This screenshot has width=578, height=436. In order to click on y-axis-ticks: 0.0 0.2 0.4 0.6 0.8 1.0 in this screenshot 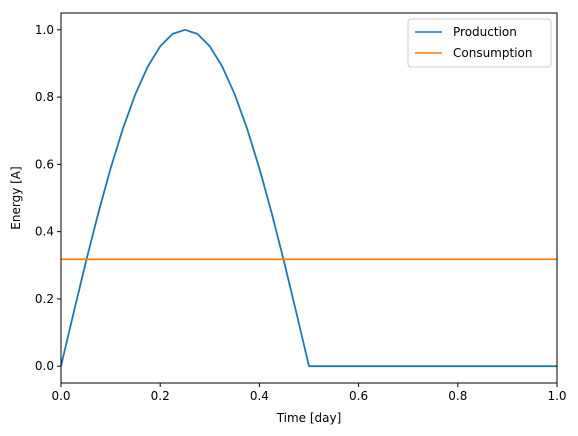, I will do `click(48, 198)`.